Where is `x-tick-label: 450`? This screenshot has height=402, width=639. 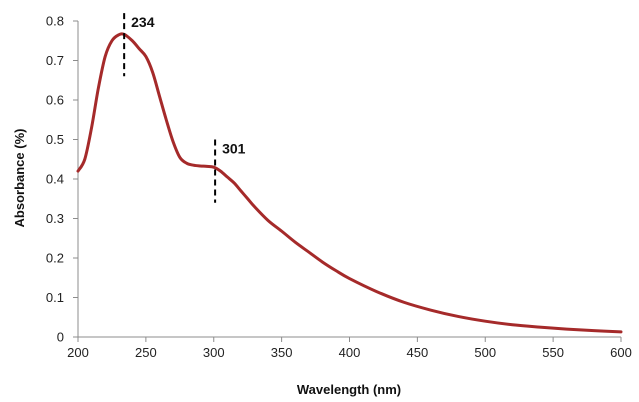 x-tick-label: 450 is located at coordinates (418, 352).